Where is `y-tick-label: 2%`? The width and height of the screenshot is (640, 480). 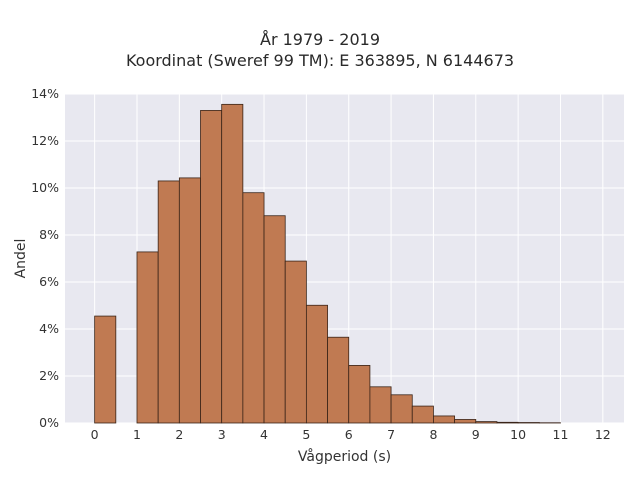 y-tick-label: 2% is located at coordinates (49, 375).